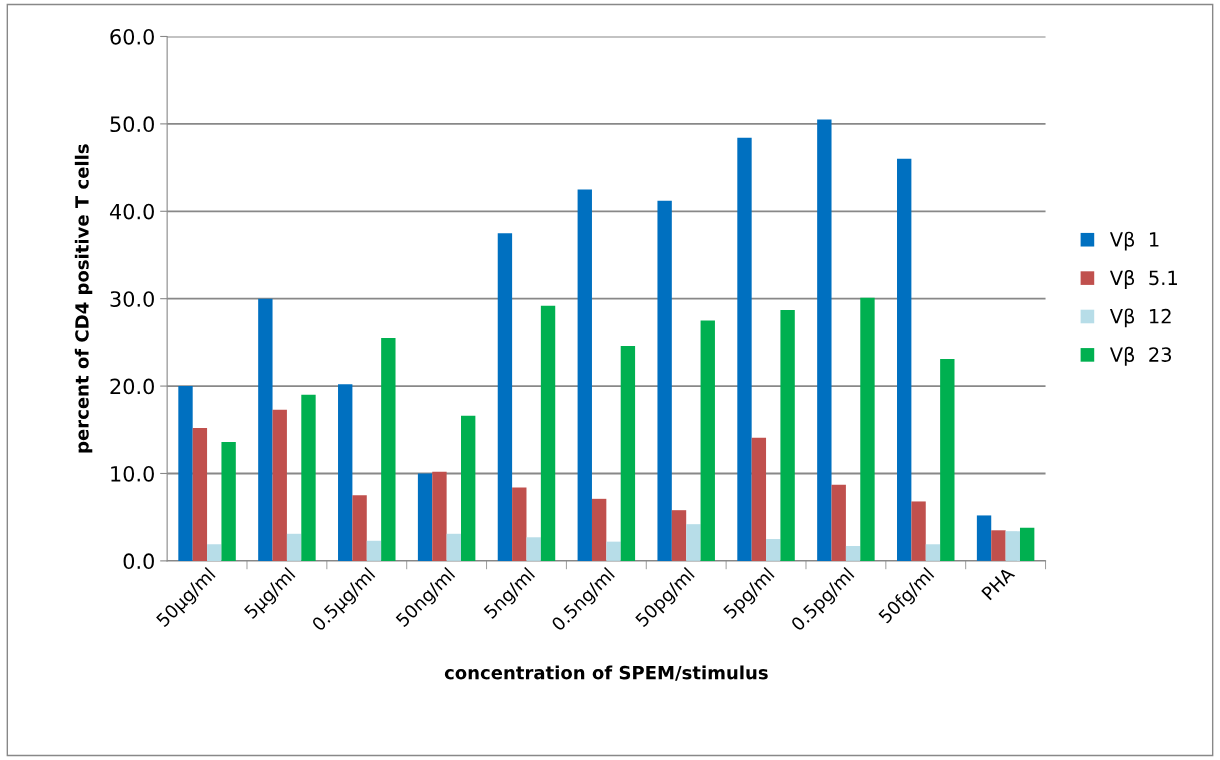  Describe the element at coordinates (132, 124) in the screenshot. I see `y-tick-label: 50.0` at that location.